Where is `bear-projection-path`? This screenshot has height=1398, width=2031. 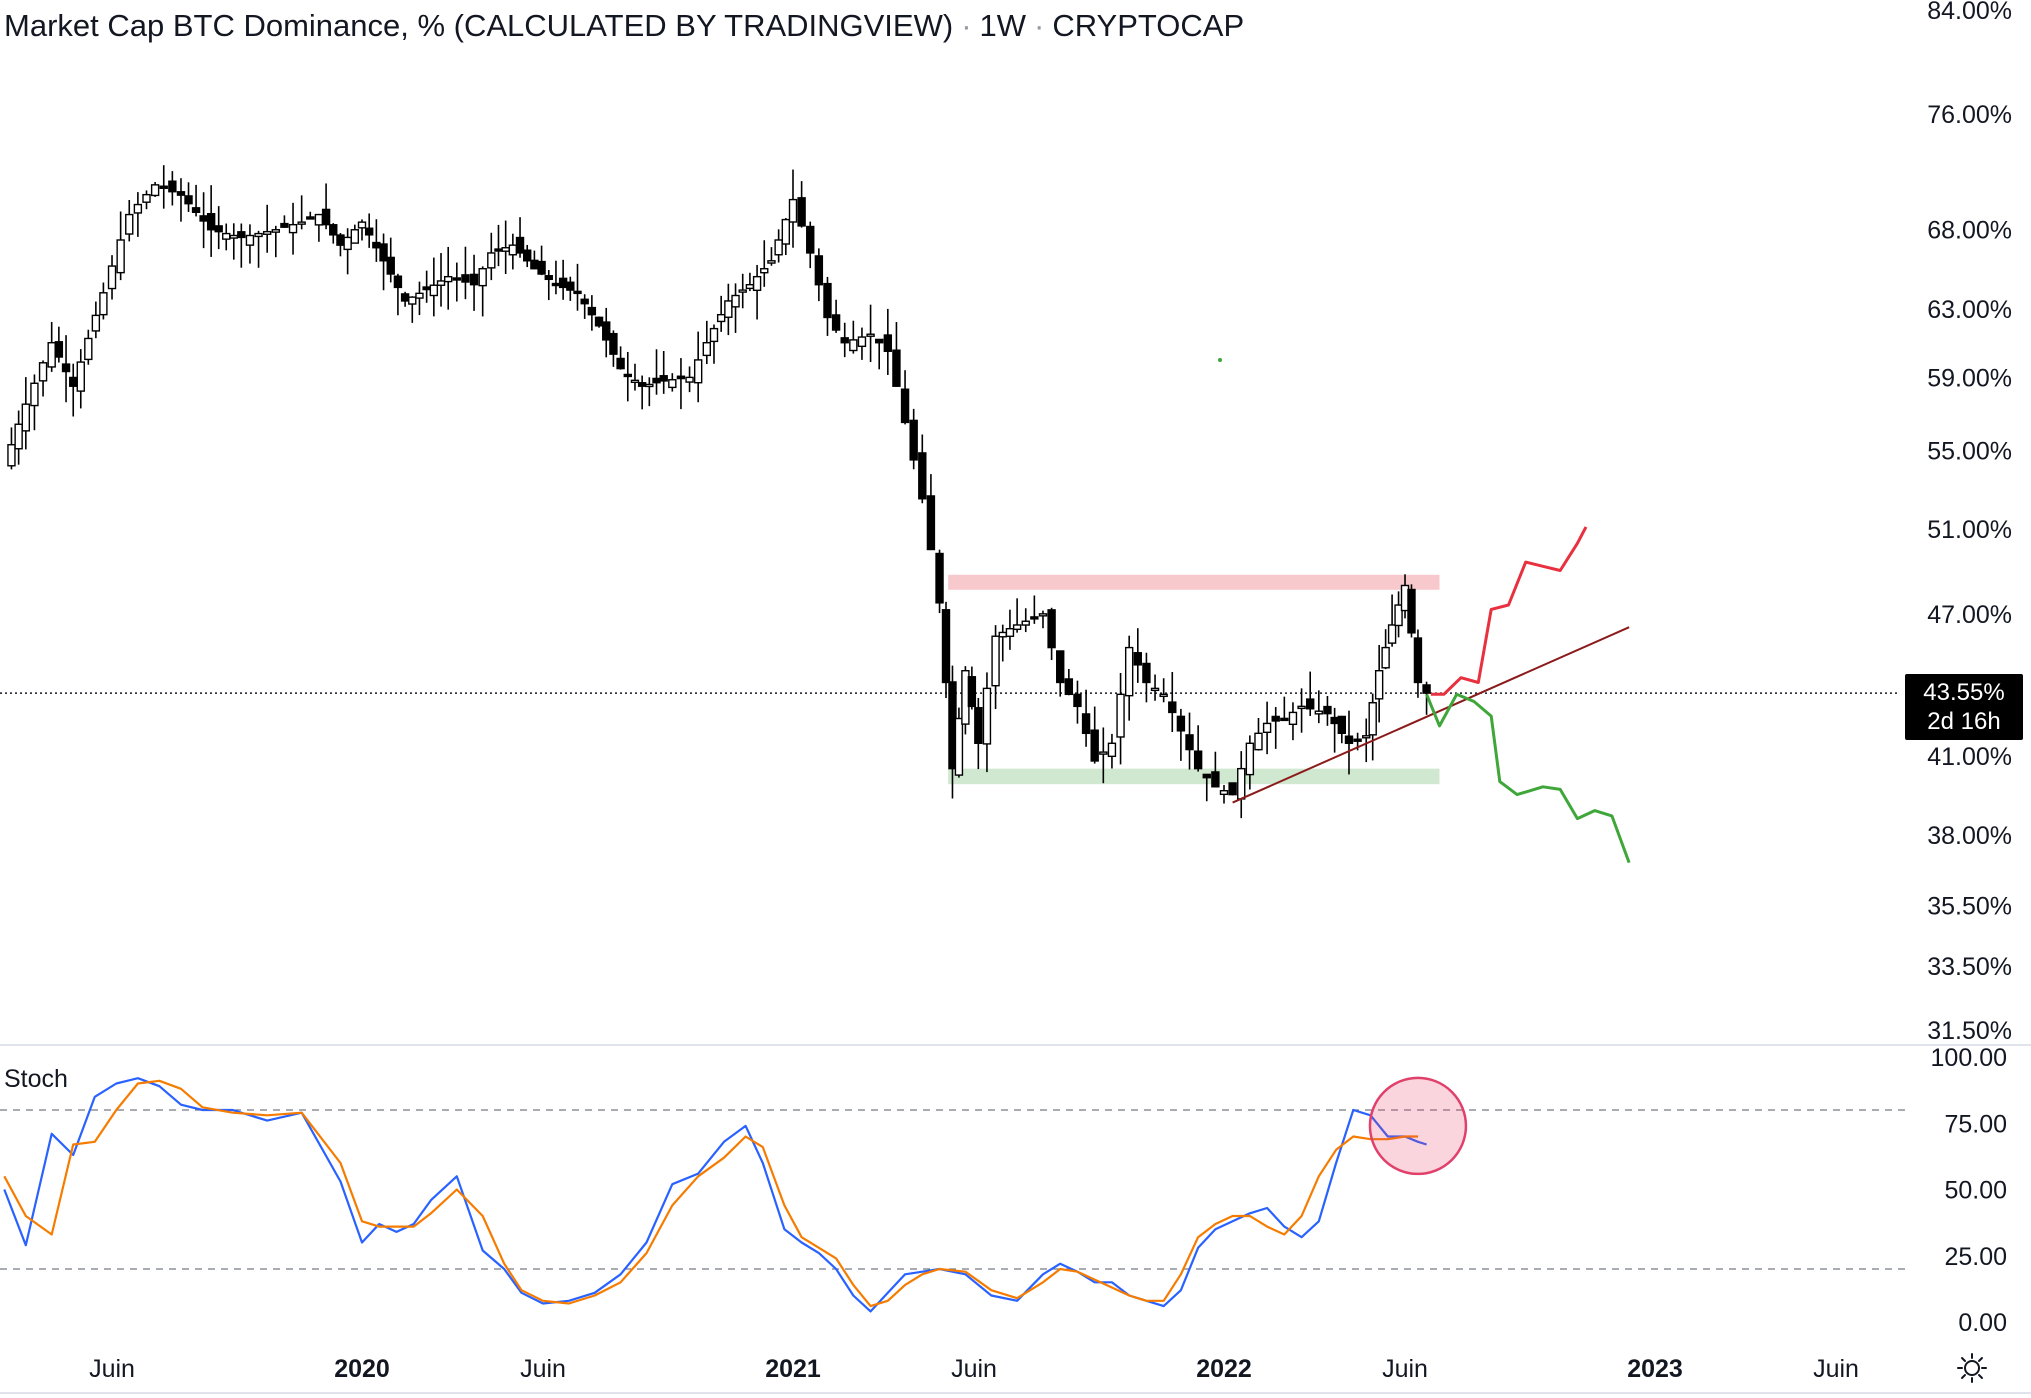 bear-projection-path is located at coordinates (1528, 778).